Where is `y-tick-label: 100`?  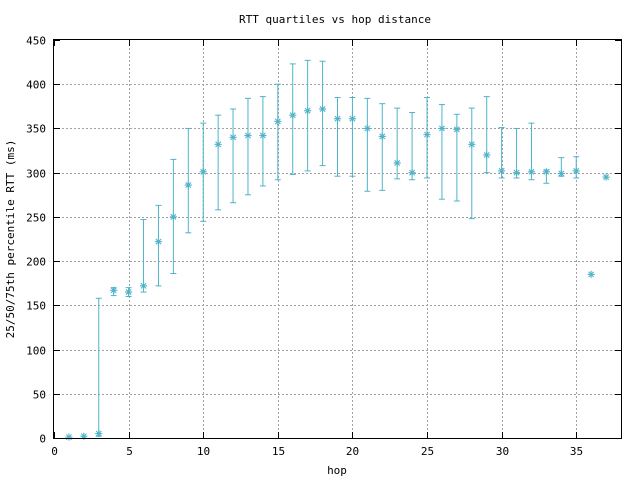 y-tick-label: 100 is located at coordinates (36, 351).